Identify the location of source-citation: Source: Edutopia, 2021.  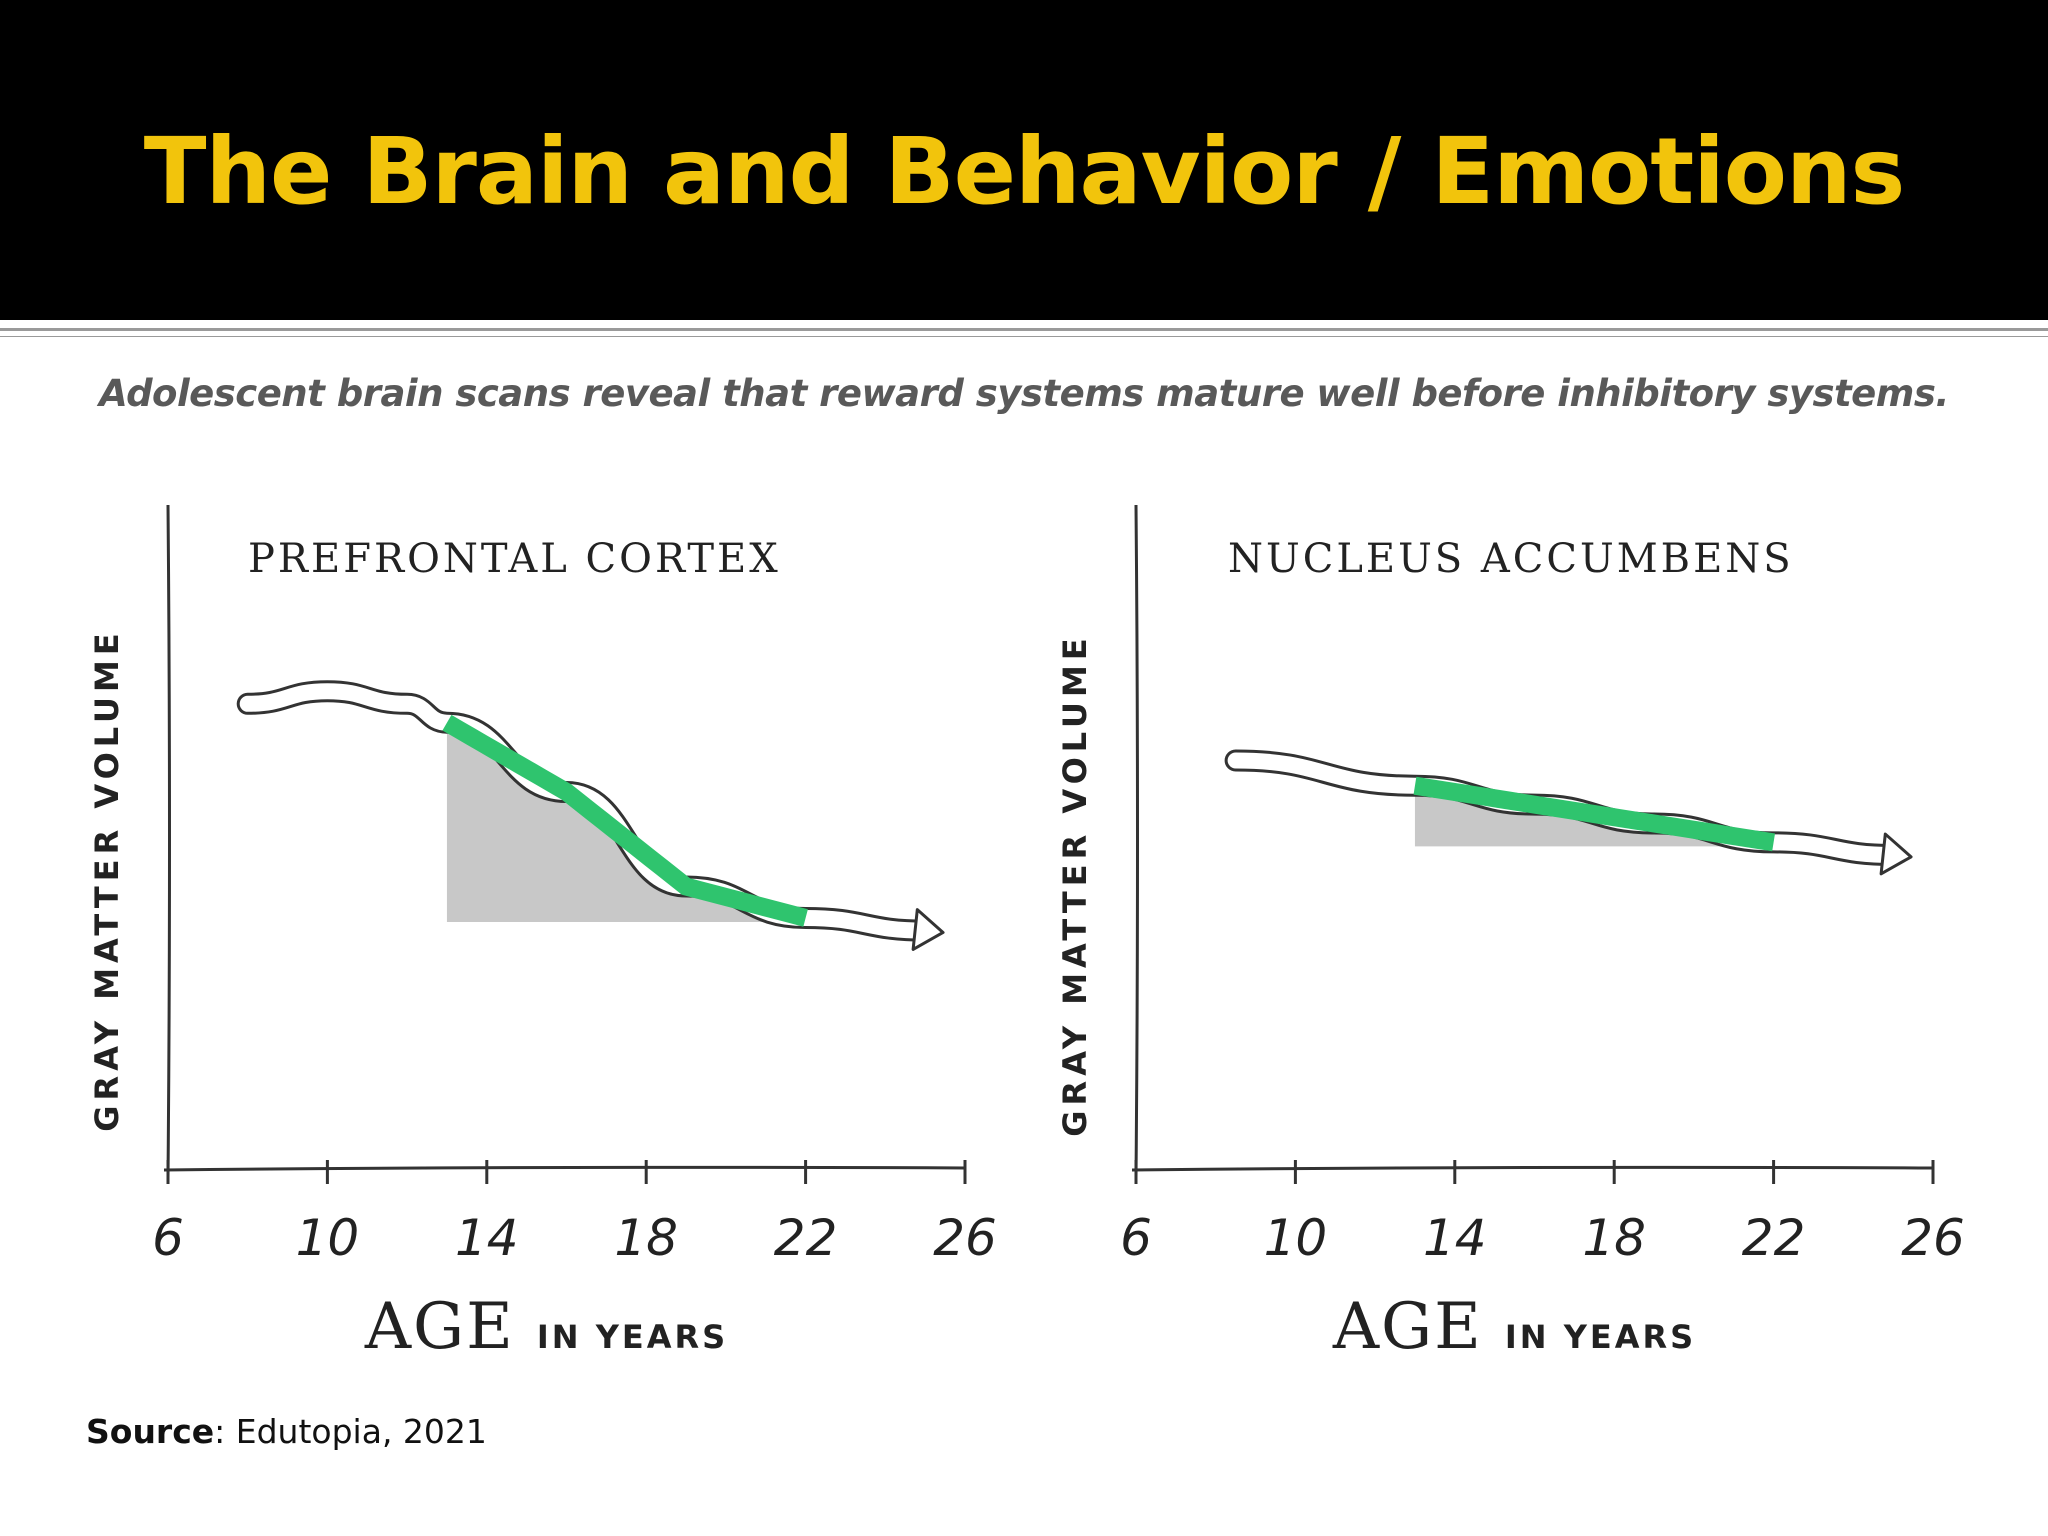
(286, 1431).